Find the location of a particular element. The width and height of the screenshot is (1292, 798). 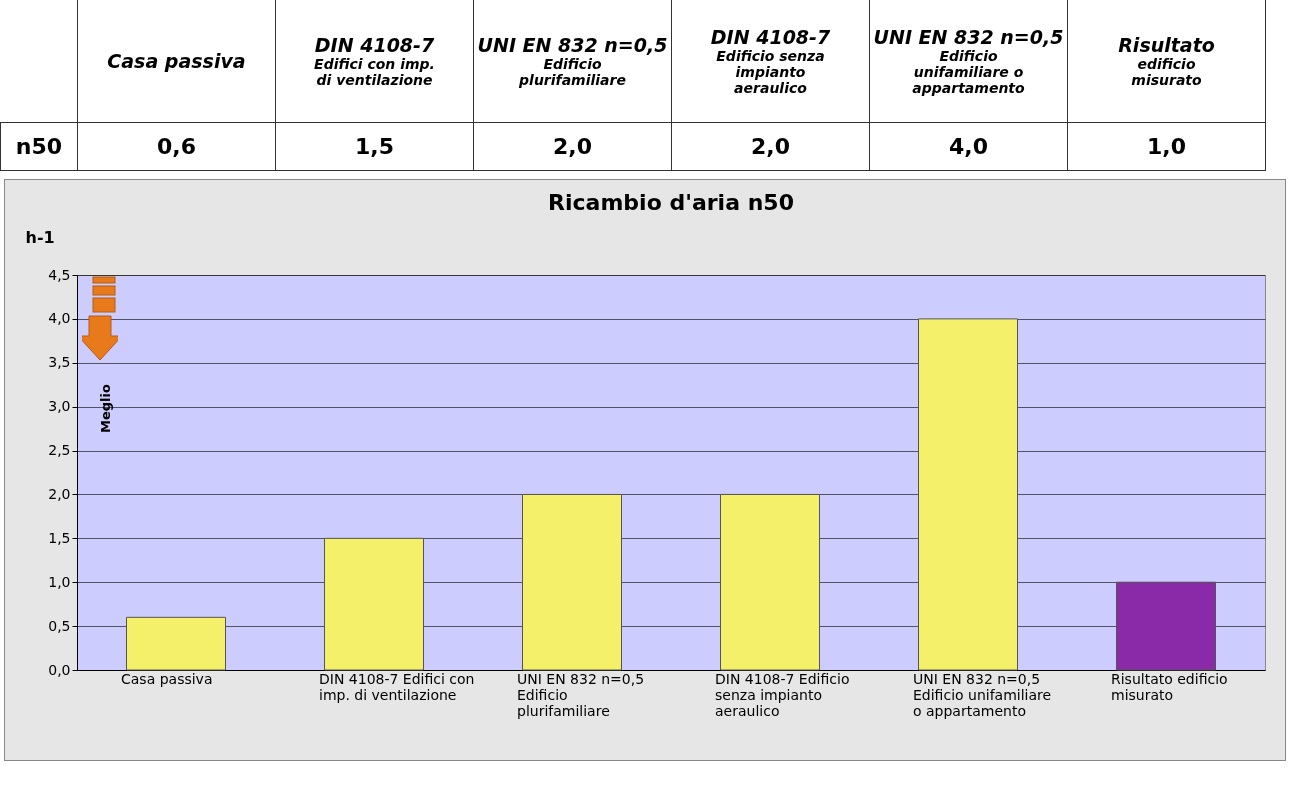

category-label: UNI EN 832 n=0,5 Edificio unifamiliare o appartamento is located at coordinates (968, 60).